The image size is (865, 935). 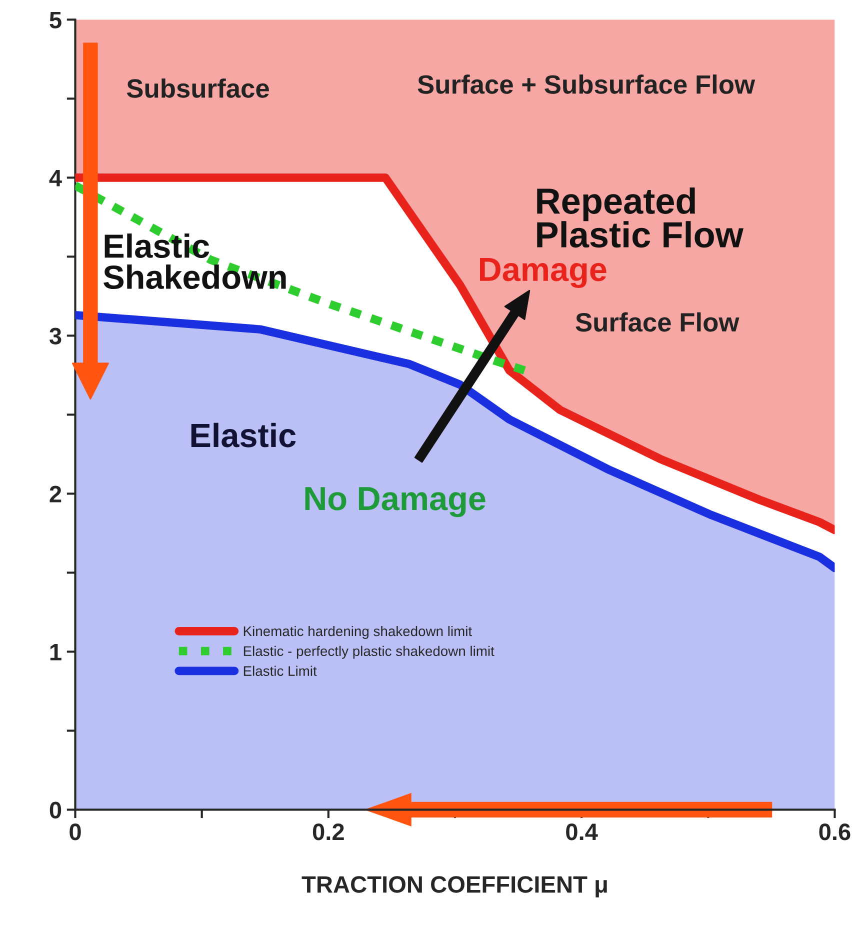 What do you see at coordinates (640, 217) in the screenshot?
I see `annotation: Repeated Plastic Flow` at bounding box center [640, 217].